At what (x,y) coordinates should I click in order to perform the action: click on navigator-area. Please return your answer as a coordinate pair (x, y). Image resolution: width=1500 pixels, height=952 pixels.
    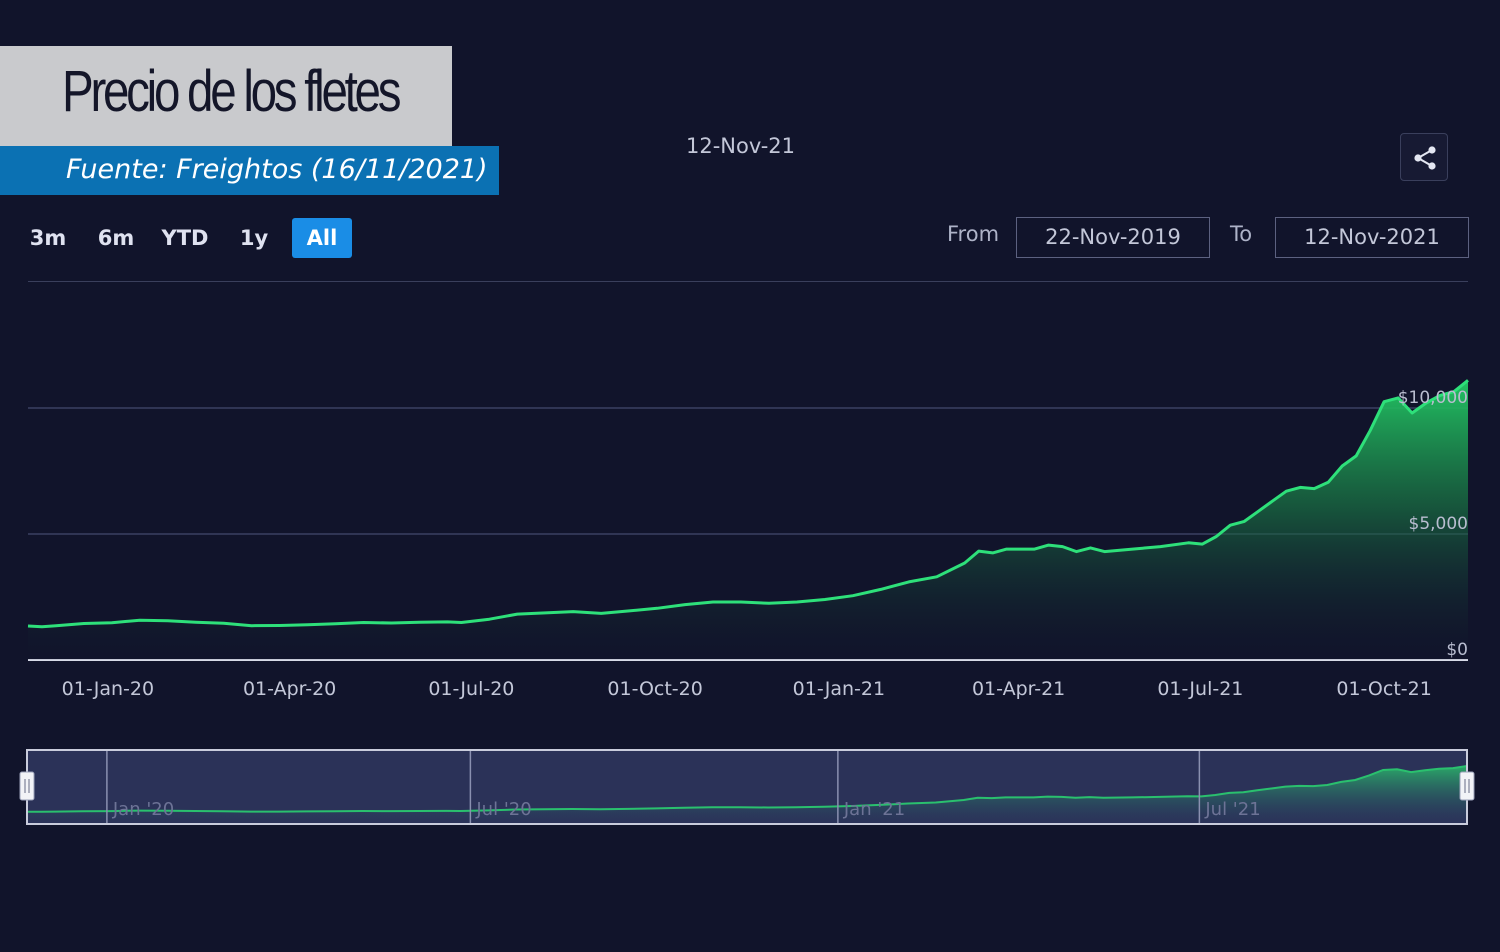
    Looking at the image, I should click on (747, 795).